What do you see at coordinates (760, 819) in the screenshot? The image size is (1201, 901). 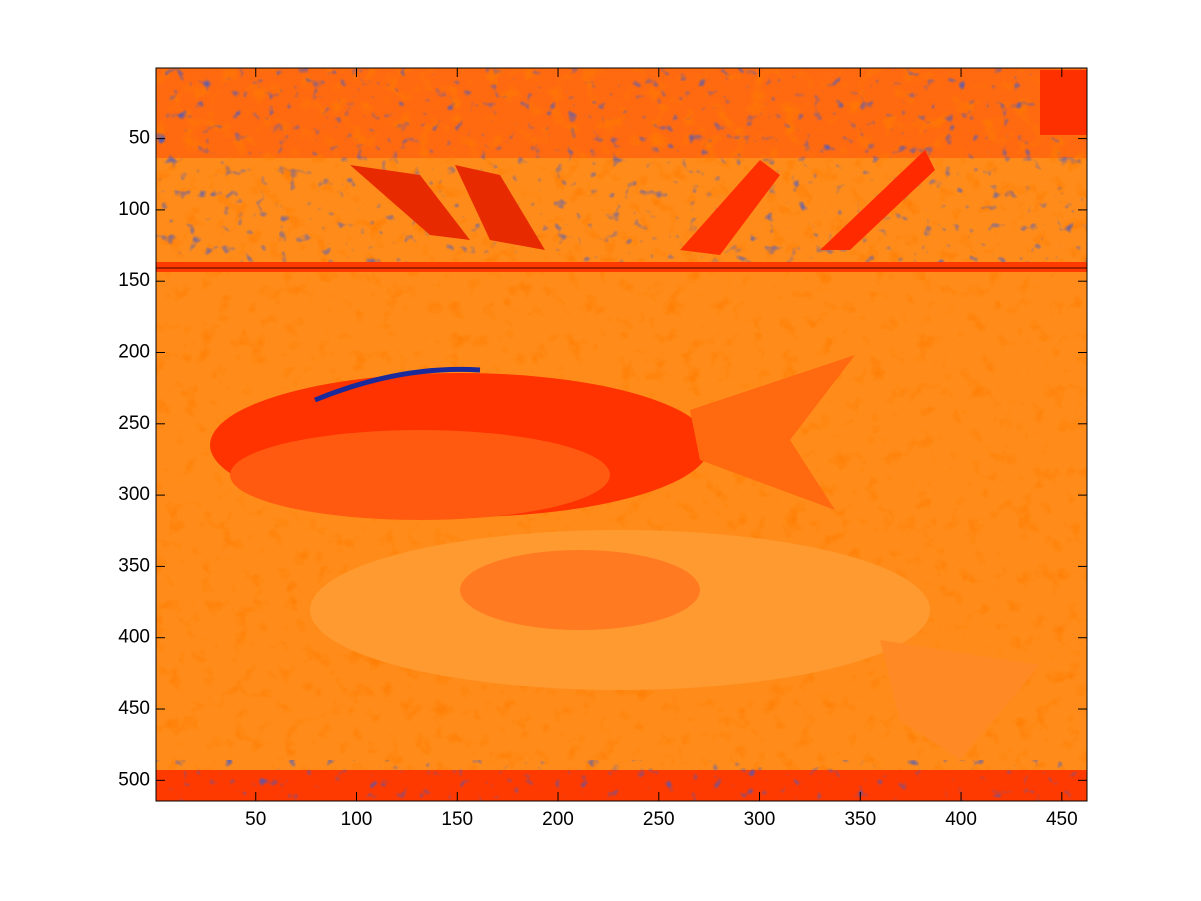 I see `x-tick-label: 300` at bounding box center [760, 819].